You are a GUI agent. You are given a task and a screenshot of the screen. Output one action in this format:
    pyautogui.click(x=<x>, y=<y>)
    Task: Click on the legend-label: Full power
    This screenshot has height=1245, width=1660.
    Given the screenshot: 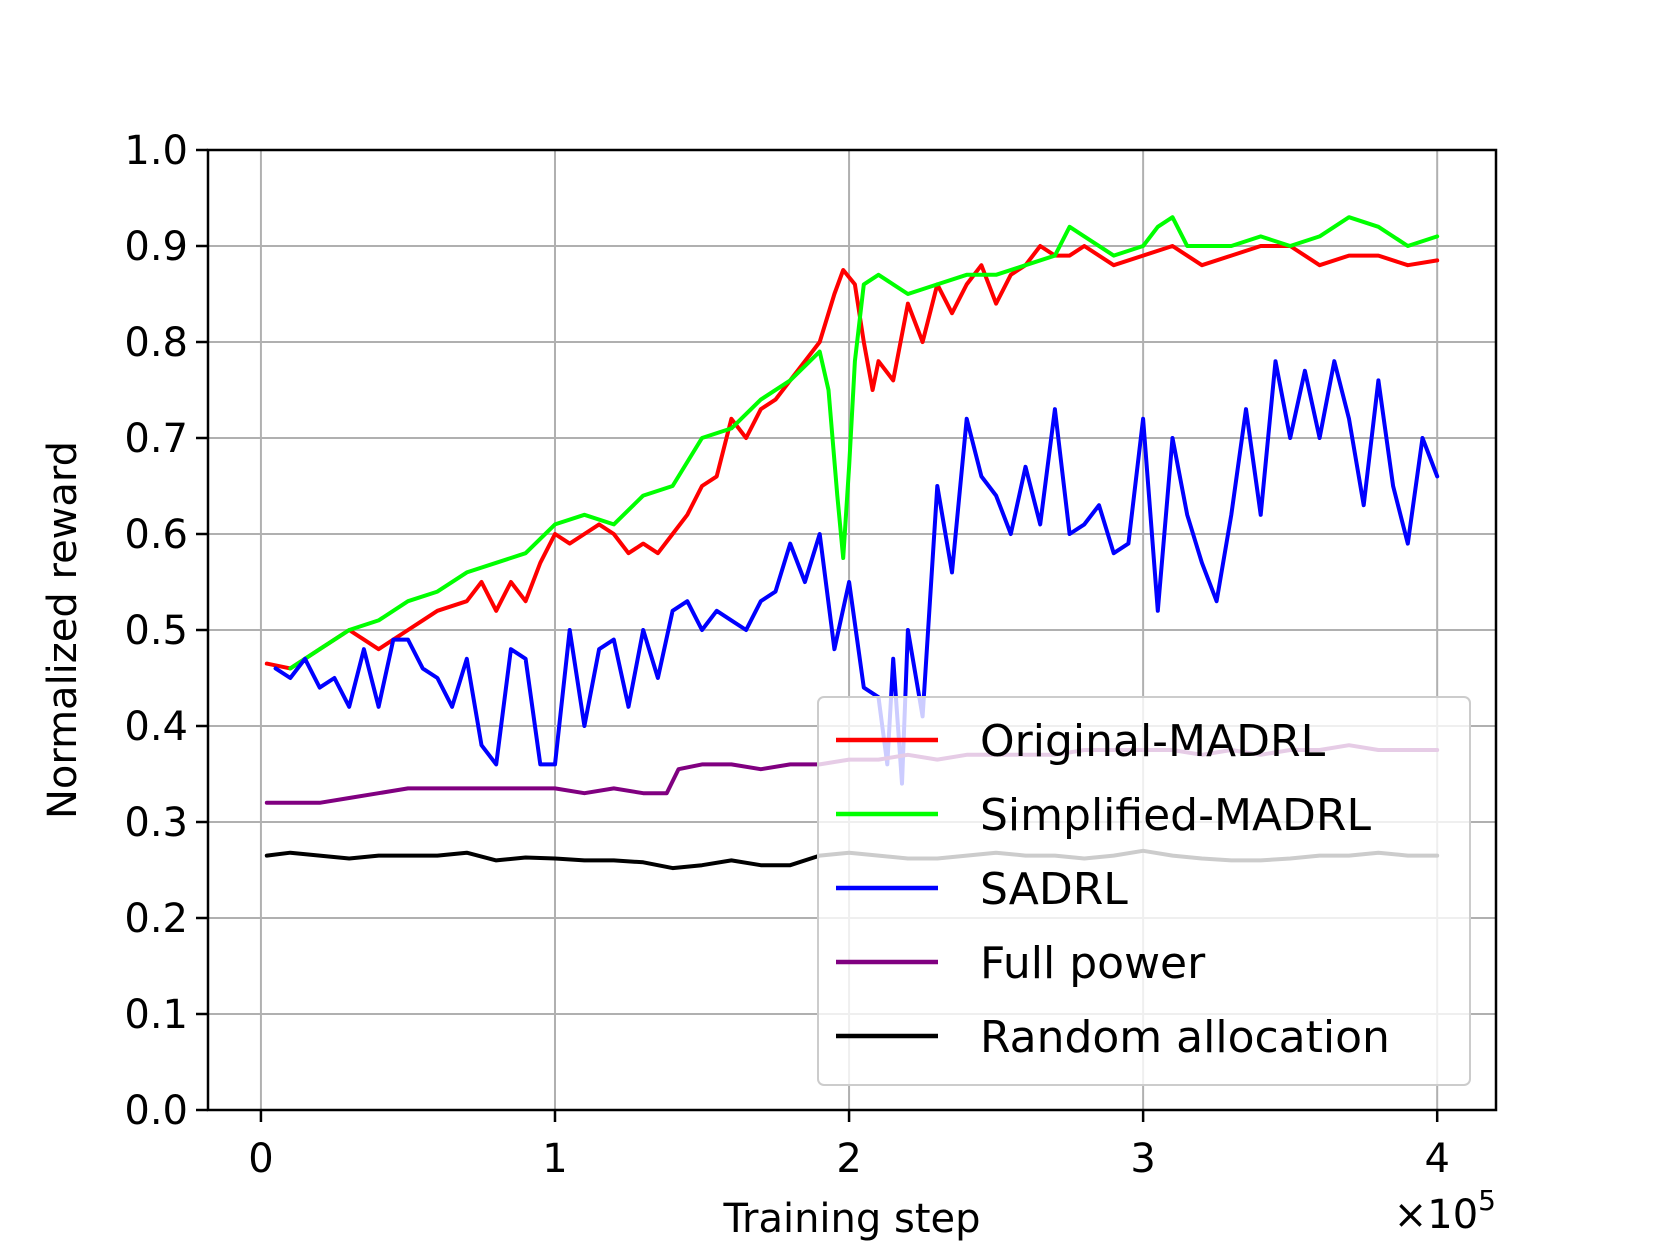 What is the action you would take?
    pyautogui.click(x=1093, y=963)
    